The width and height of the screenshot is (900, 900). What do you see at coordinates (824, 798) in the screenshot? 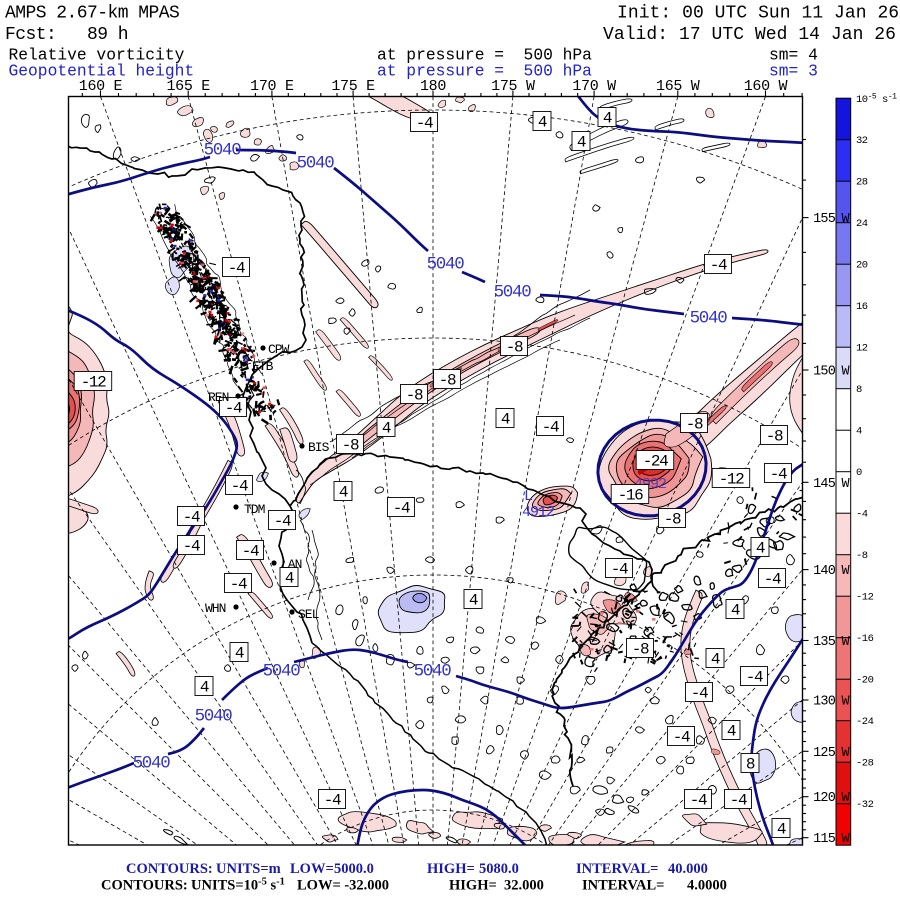
I see `svg-text: 120` at bounding box center [824, 798].